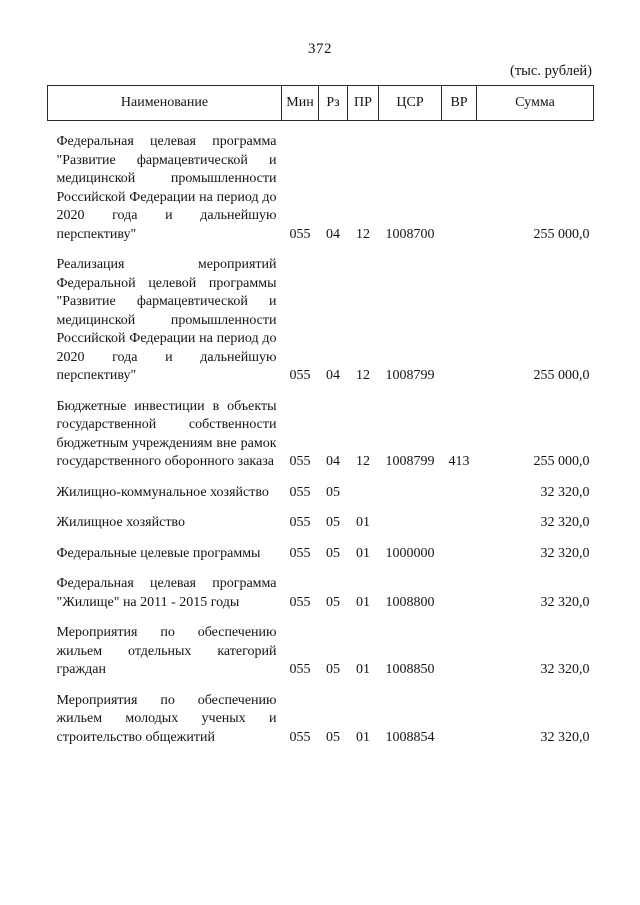 The image size is (640, 905). I want to click on column-header-name: Наименование, so click(164, 103).